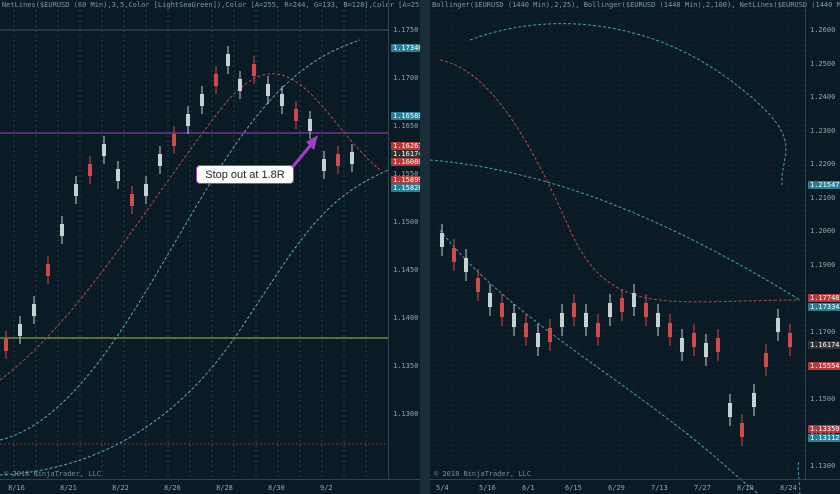 Image resolution: width=840 pixels, height=494 pixels. Describe the element at coordinates (487, 488) in the screenshot. I see `x-tick-label: 5/16` at that location.